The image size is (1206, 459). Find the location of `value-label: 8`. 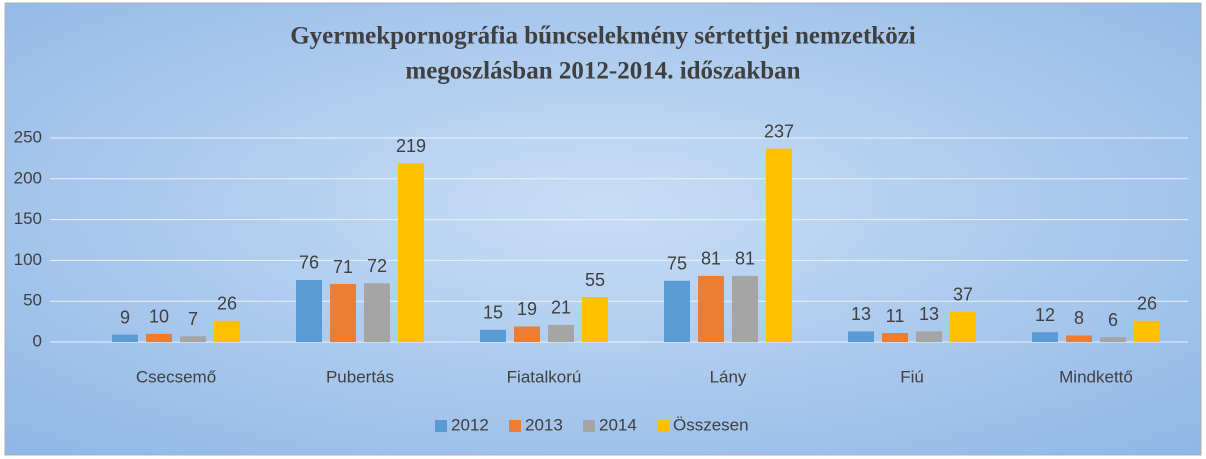

value-label: 8 is located at coordinates (1079, 318).